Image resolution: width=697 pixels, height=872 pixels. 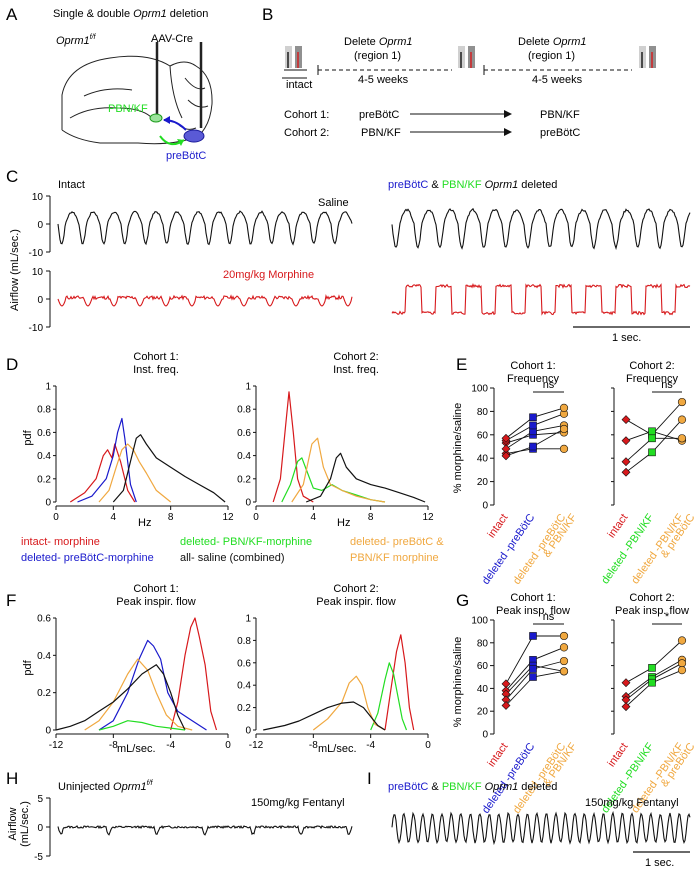 I want to click on panel-h-ylabel-2: (mL/sec.), so click(x=25, y=824).